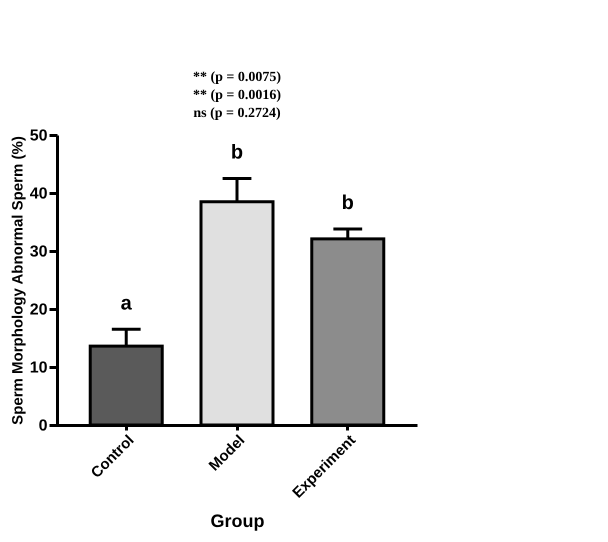  What do you see at coordinates (237, 113) in the screenshot?
I see `text: ns (p = 0.2724)` at bounding box center [237, 113].